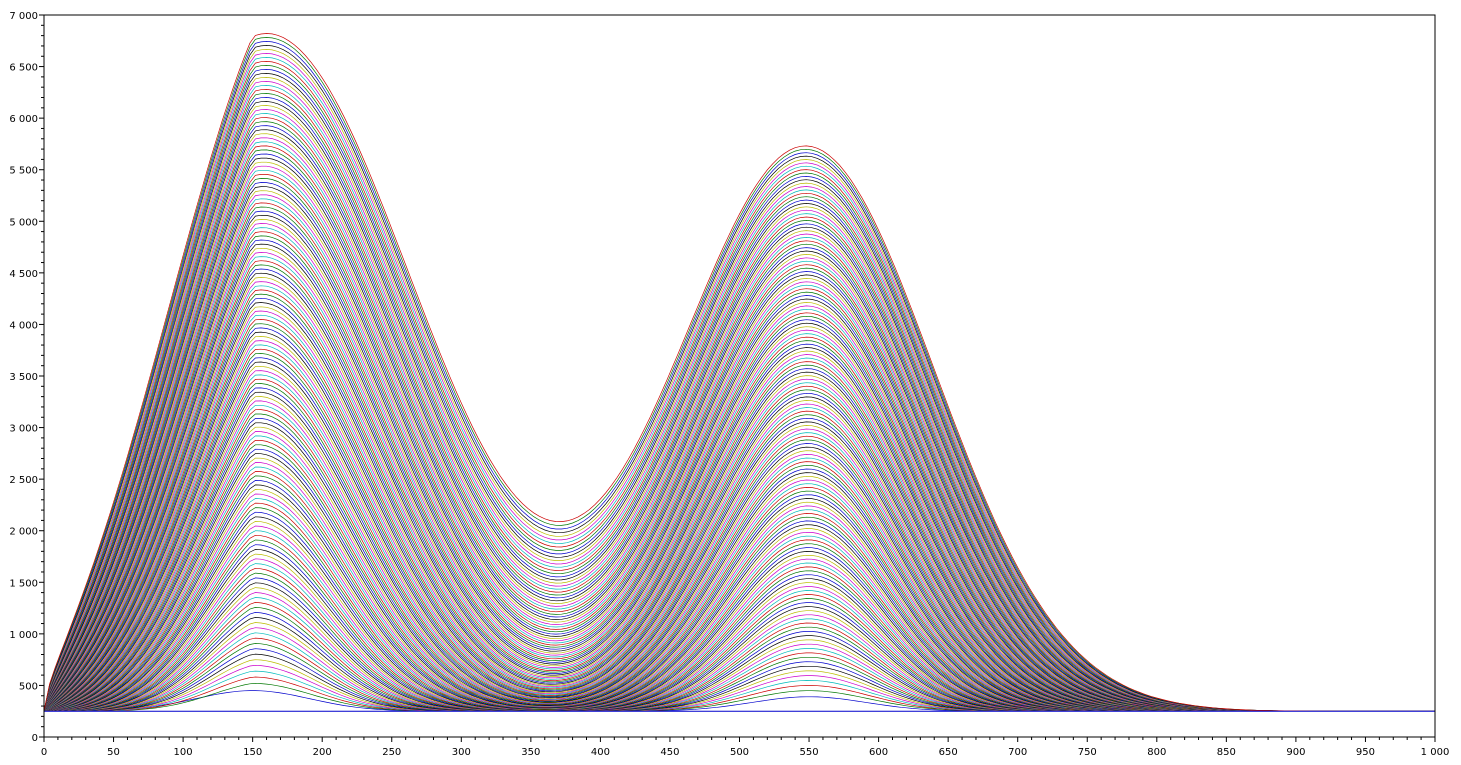  What do you see at coordinates (23, 68) in the screenshot?
I see `y-tick-label-13: 6 500` at bounding box center [23, 68].